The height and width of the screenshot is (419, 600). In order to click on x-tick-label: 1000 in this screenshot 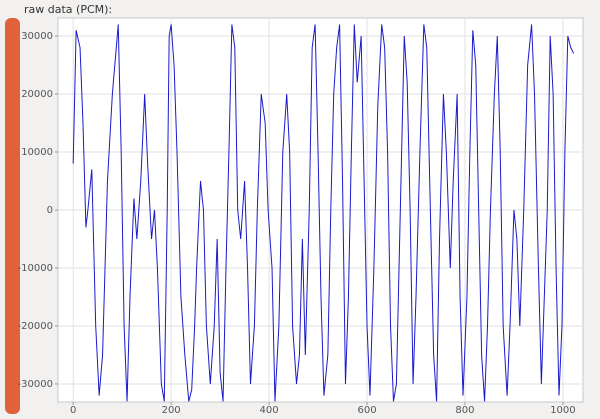, I will do `click(562, 410)`.